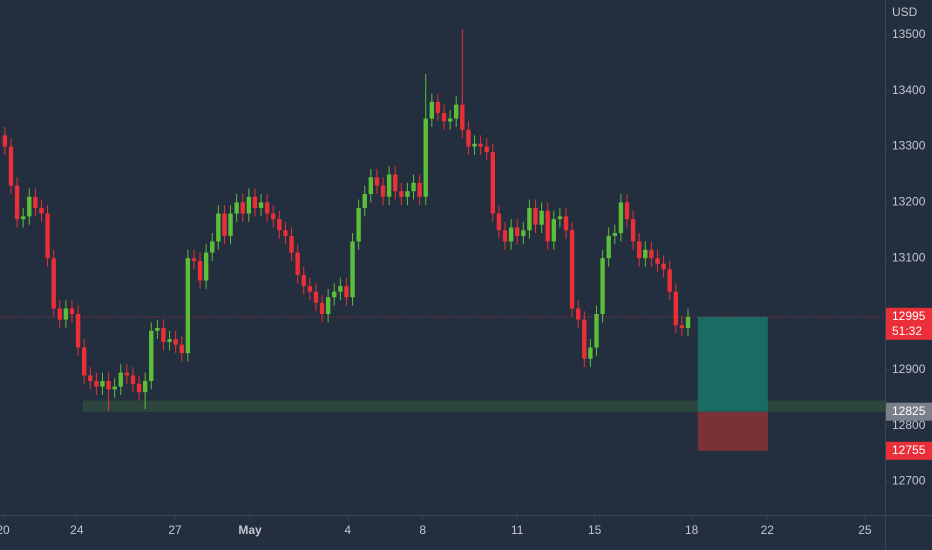 Image resolution: width=932 pixels, height=550 pixels. Describe the element at coordinates (768, 530) in the screenshot. I see `x-tick-label: 22` at that location.